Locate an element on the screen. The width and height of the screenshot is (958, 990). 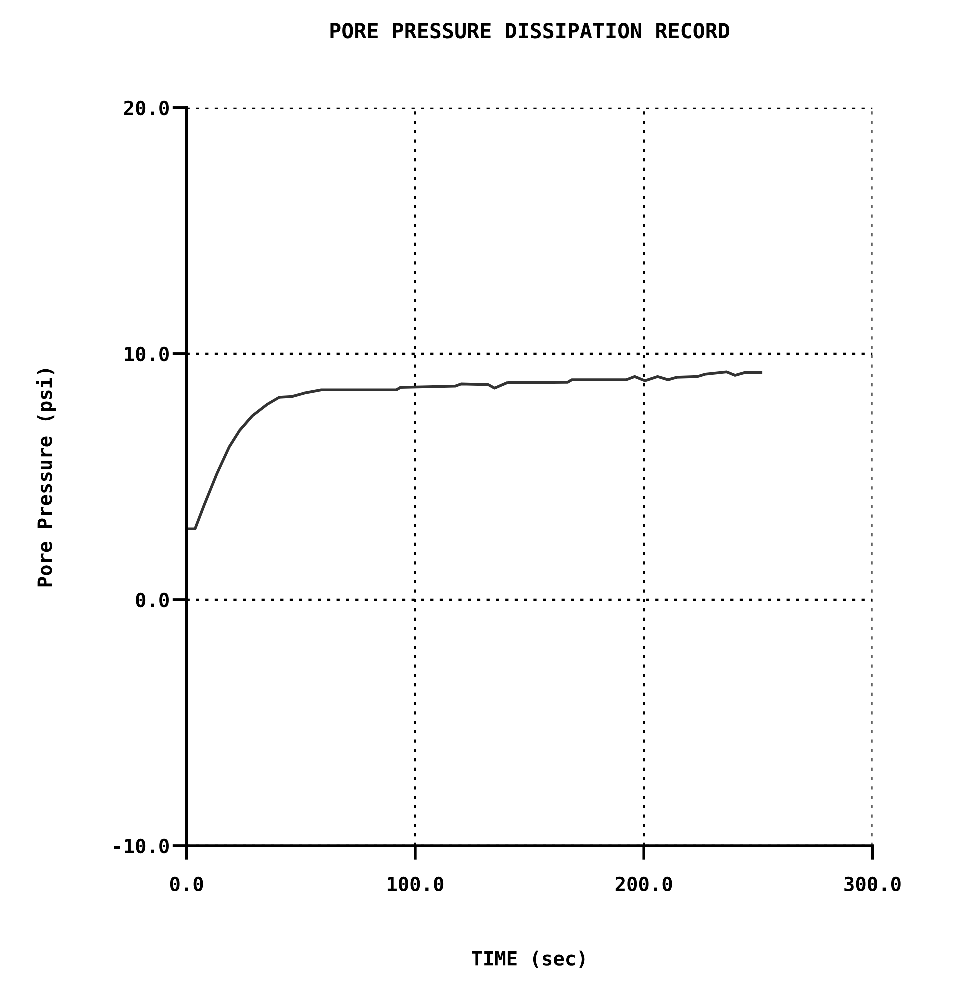
y-tick-label: 20.0 is located at coordinates (146, 108).